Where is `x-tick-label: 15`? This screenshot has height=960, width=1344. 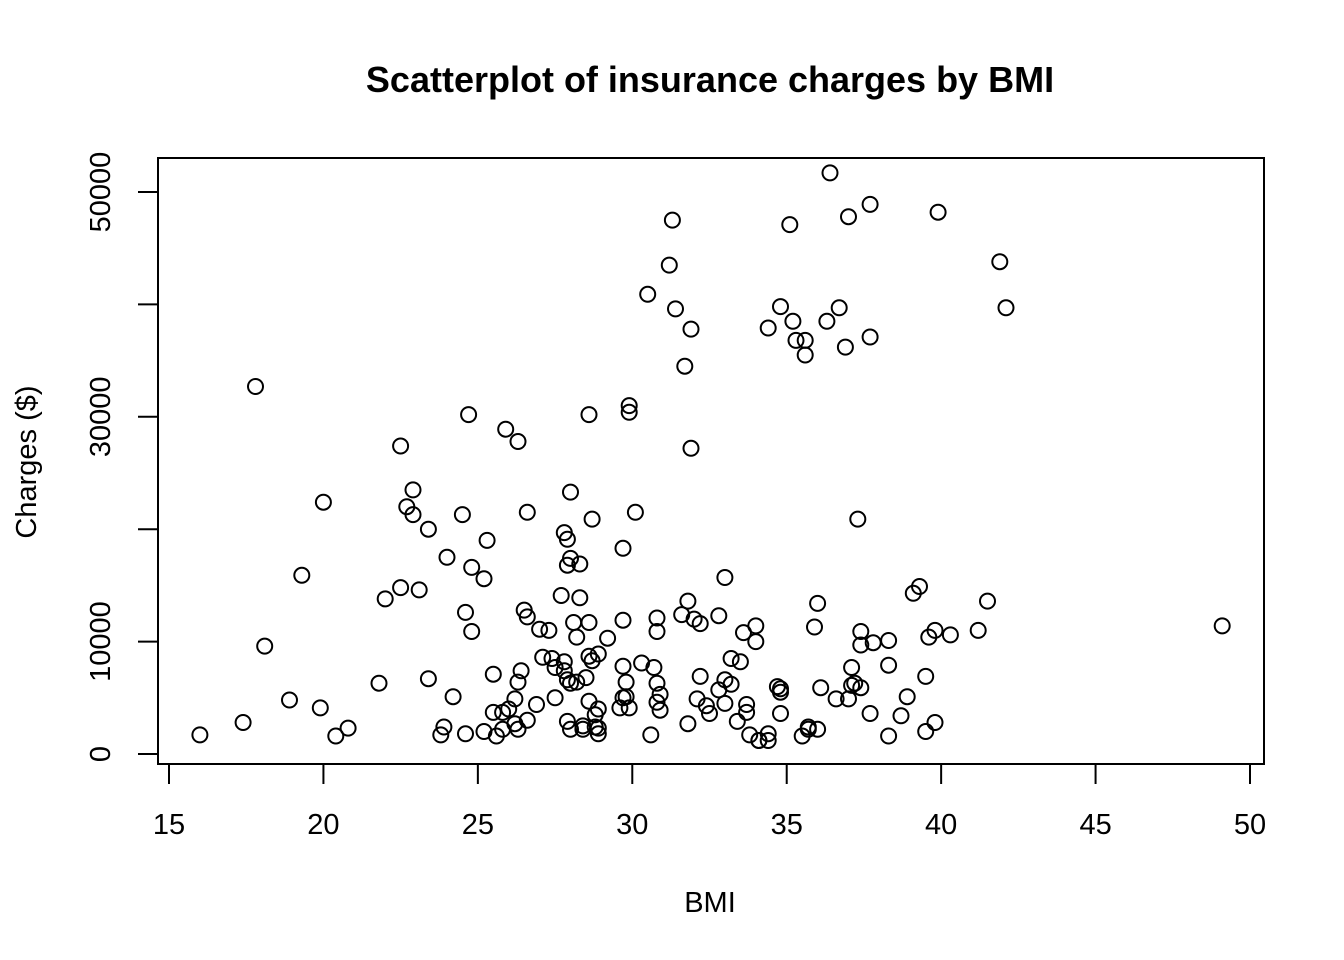 x-tick-label: 15 is located at coordinates (169, 825).